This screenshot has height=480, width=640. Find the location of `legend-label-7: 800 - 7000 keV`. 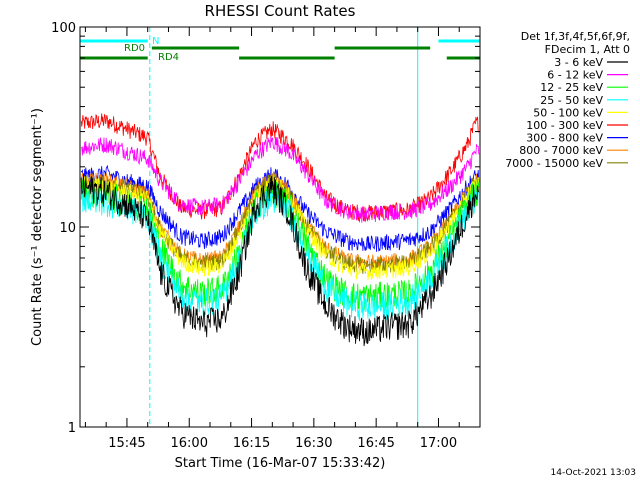

legend-label-7: 800 - 7000 keV is located at coordinates (561, 150).